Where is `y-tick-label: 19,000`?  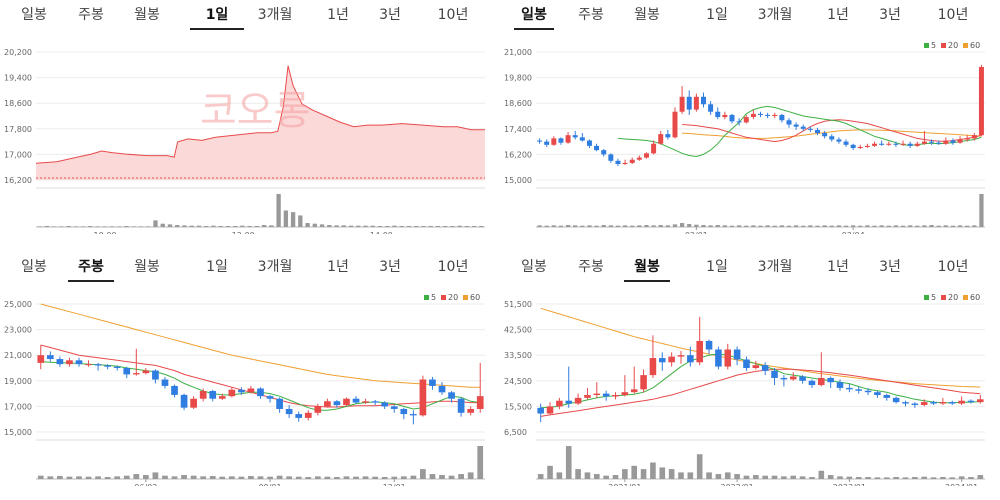 y-tick-label: 19,000 is located at coordinates (18, 381).